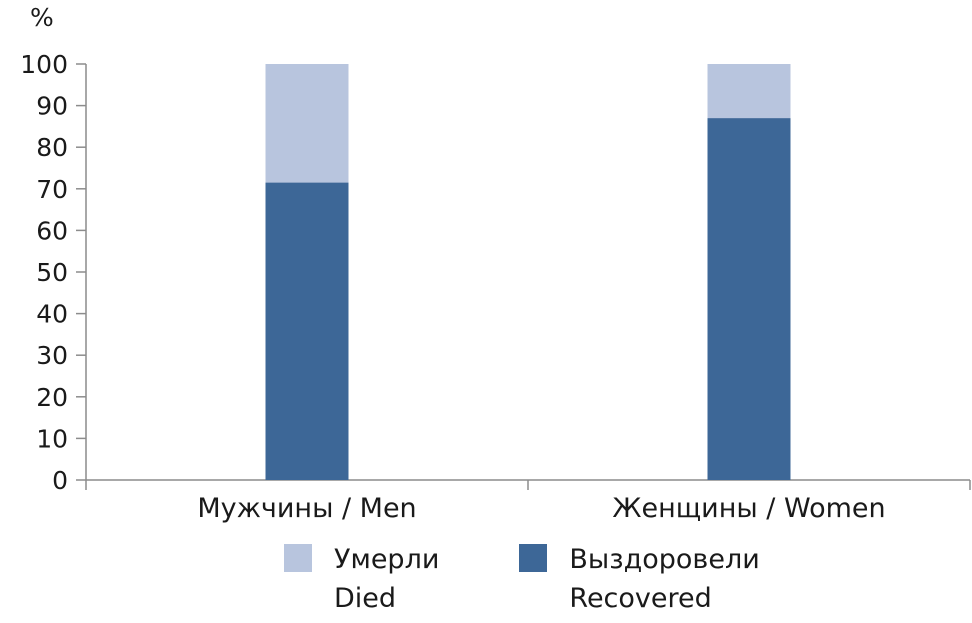 The image size is (972, 623). I want to click on y-axis: 0 10 20 30 40 50 60 70 80 90 100, so click(53, 272).